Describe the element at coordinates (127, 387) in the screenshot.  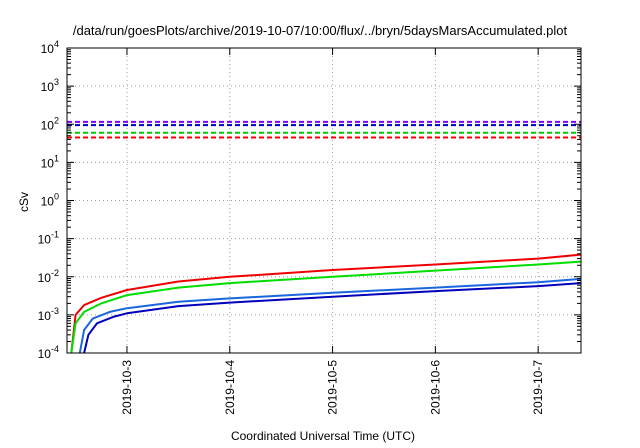
I see `x-tick-label: 2019-10-3` at that location.